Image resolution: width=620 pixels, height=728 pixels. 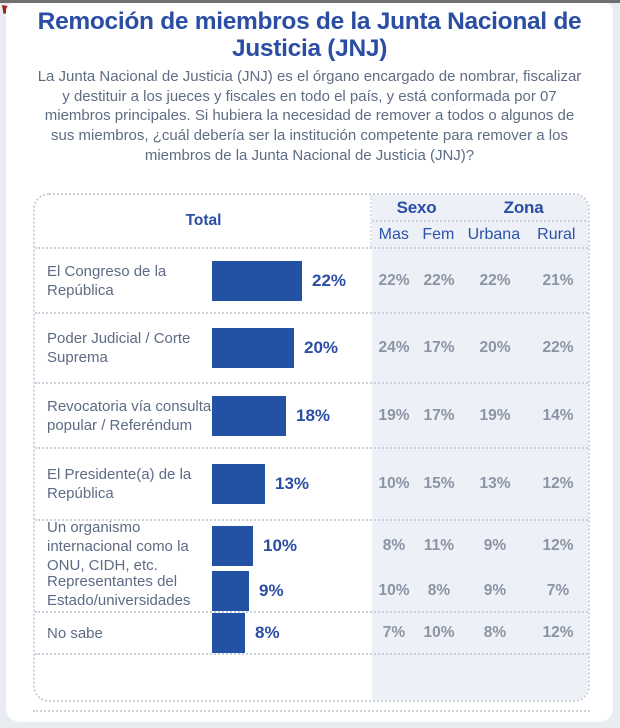 I want to click on page-title-line2: Justicia (JNJ), so click(x=309, y=48).